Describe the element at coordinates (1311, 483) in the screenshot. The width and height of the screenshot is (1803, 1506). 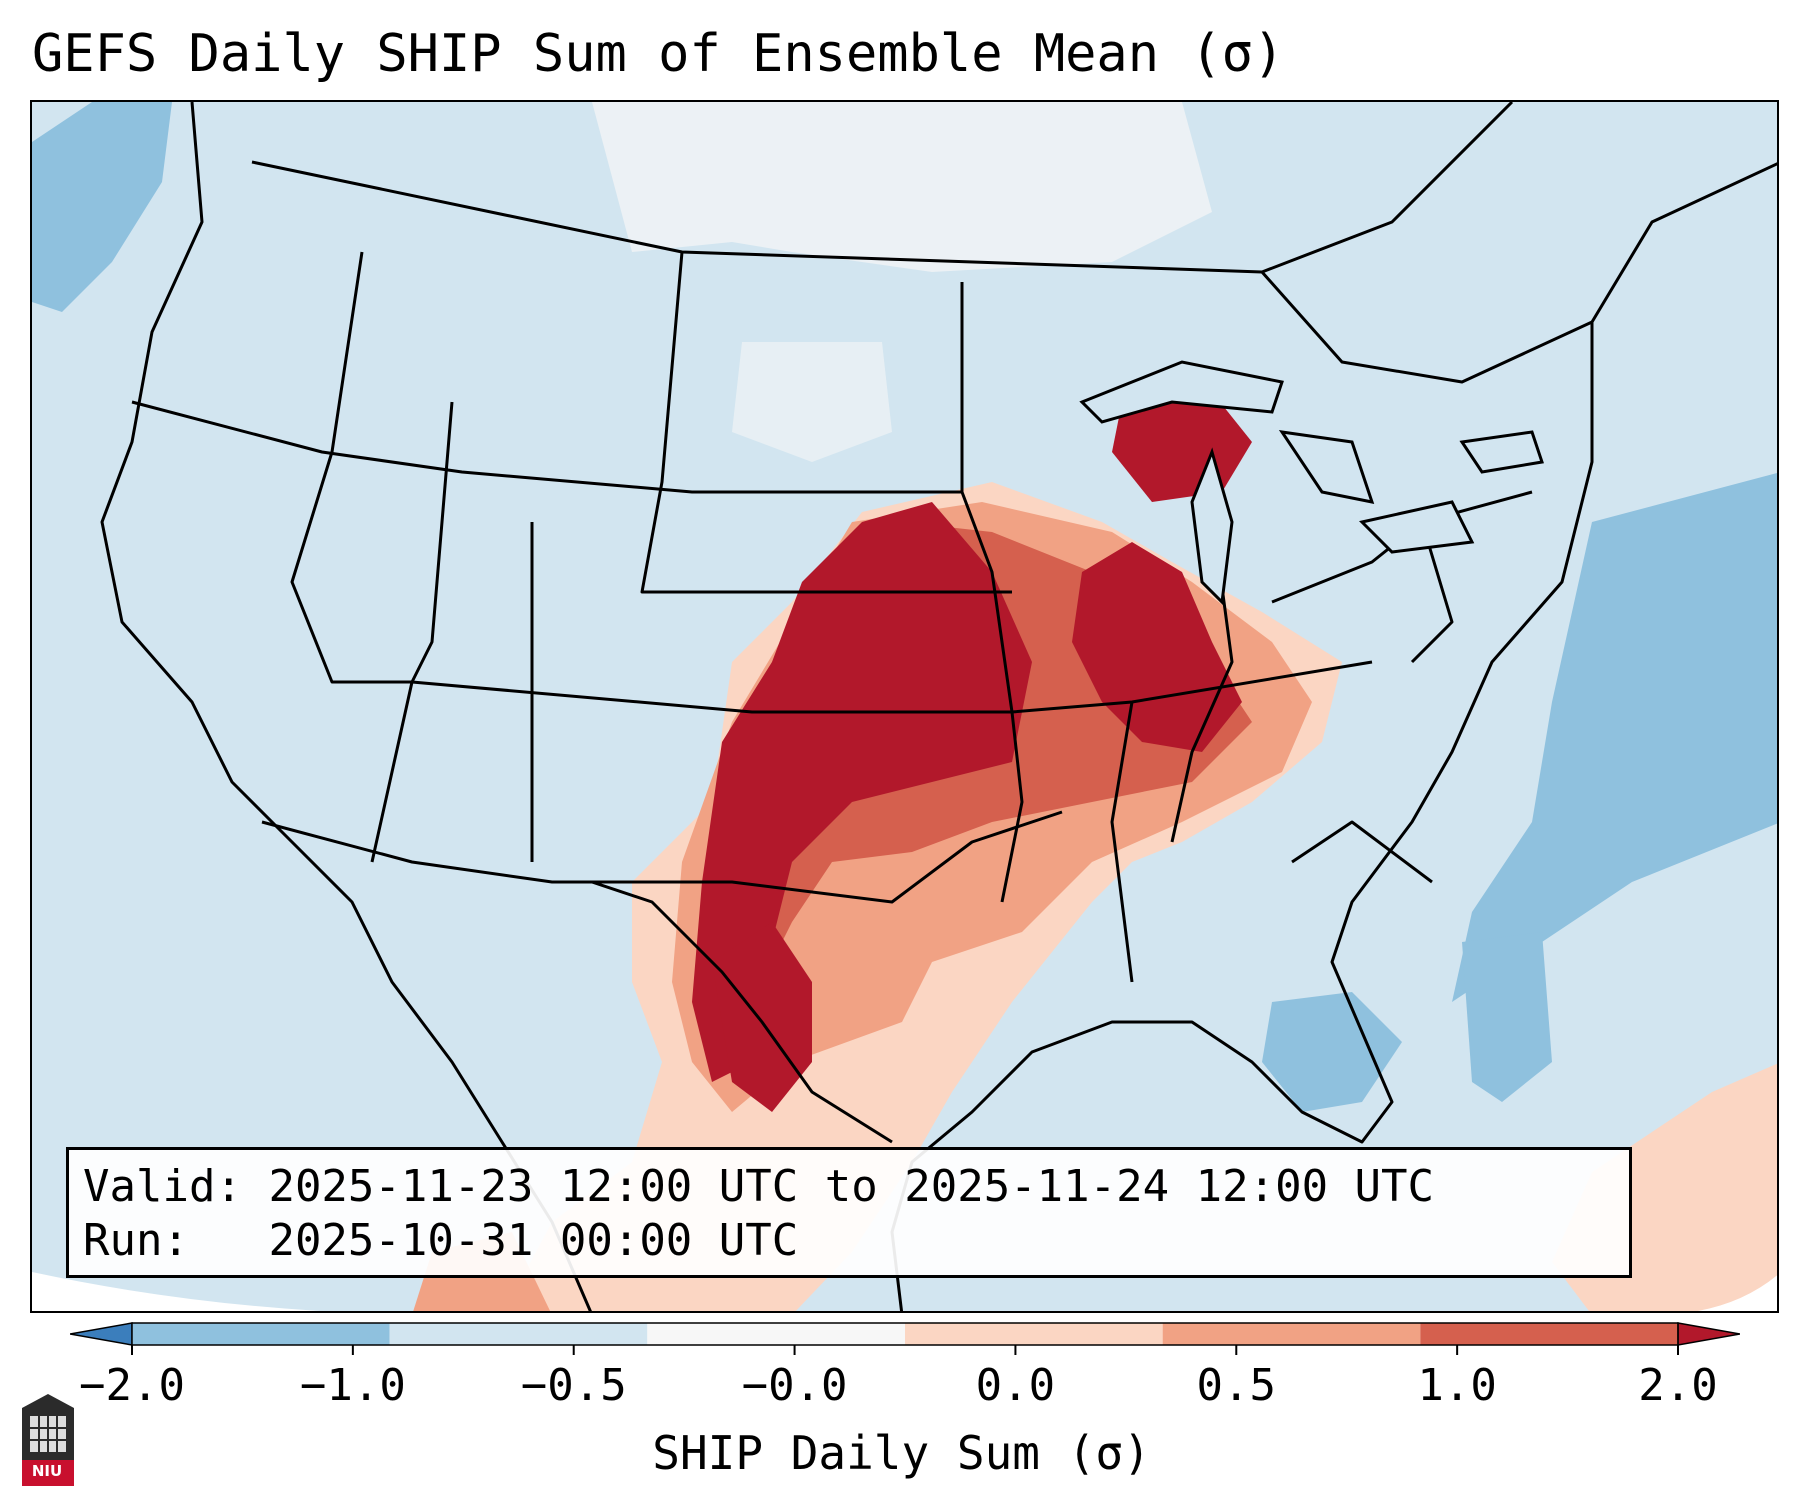
I see `great-lakes` at that location.